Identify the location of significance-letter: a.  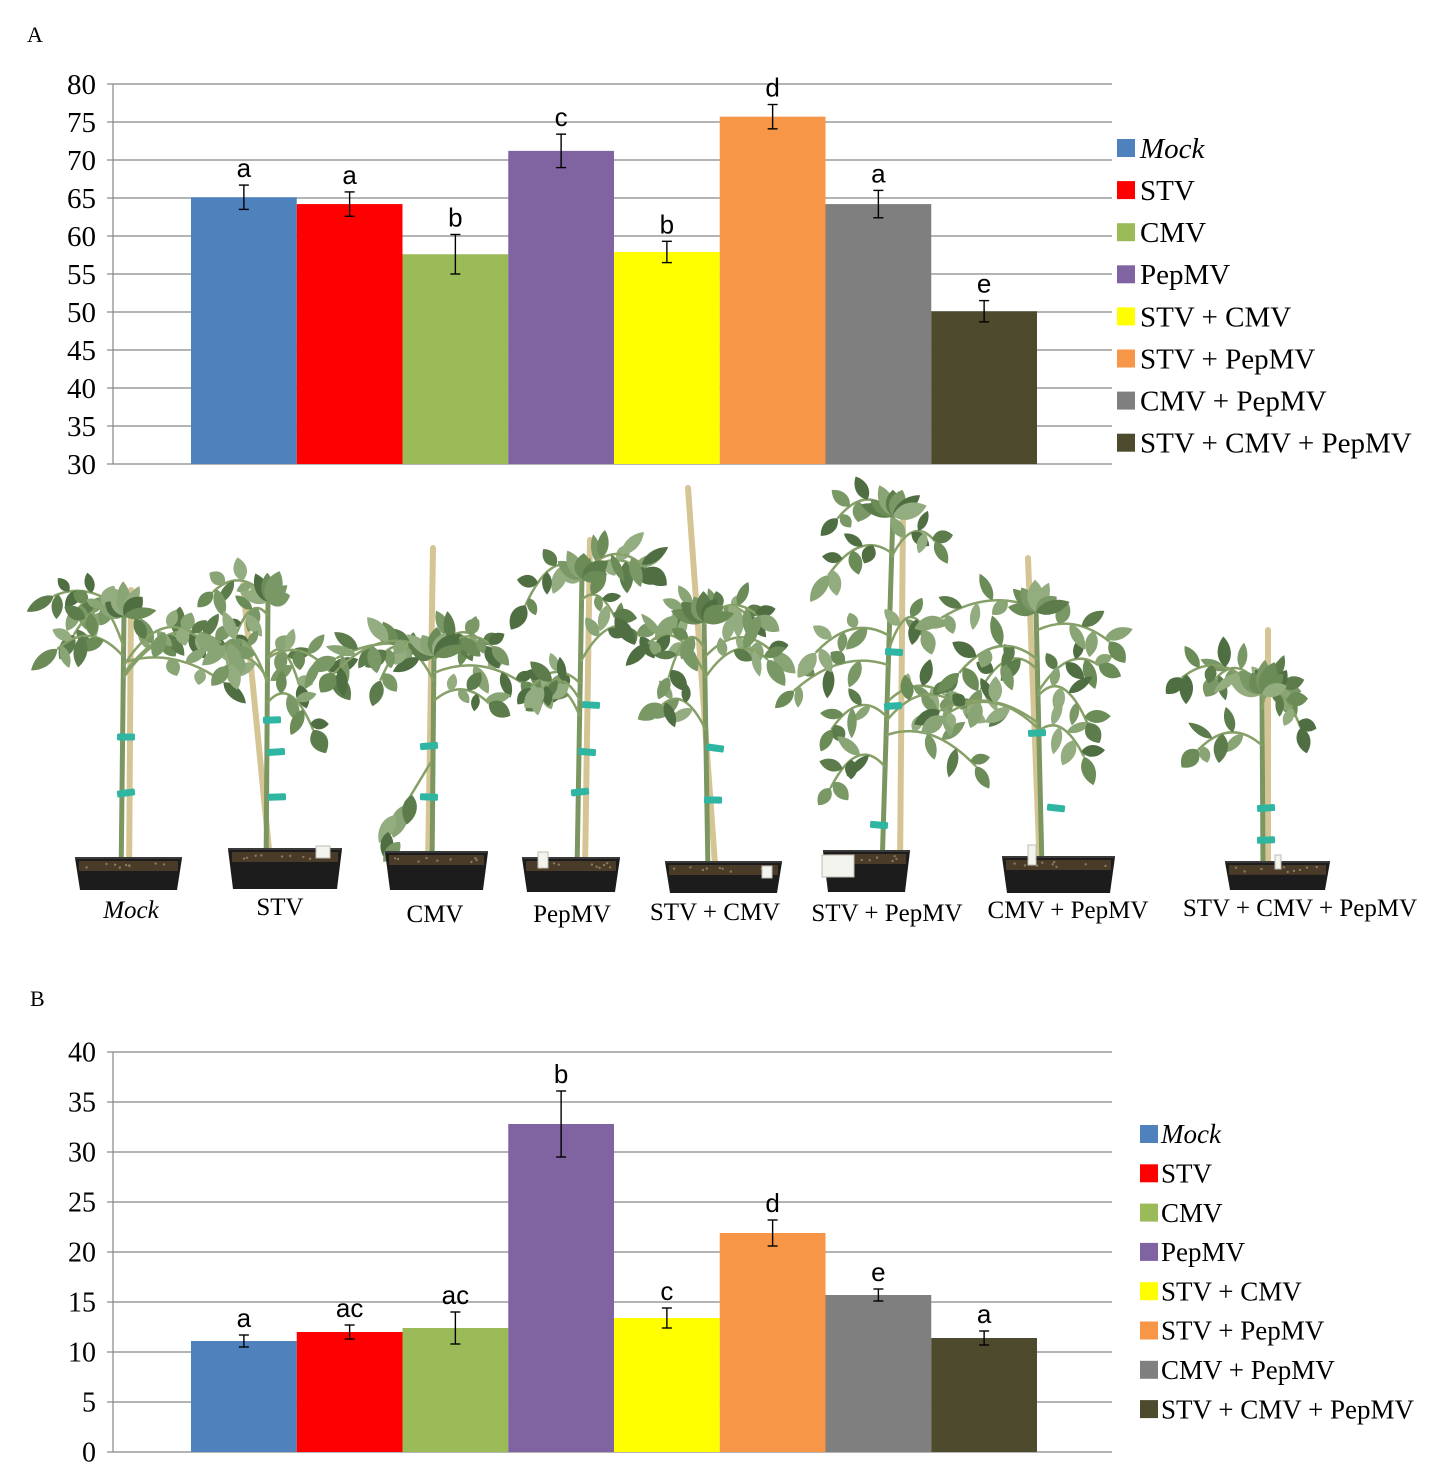
(244, 1318).